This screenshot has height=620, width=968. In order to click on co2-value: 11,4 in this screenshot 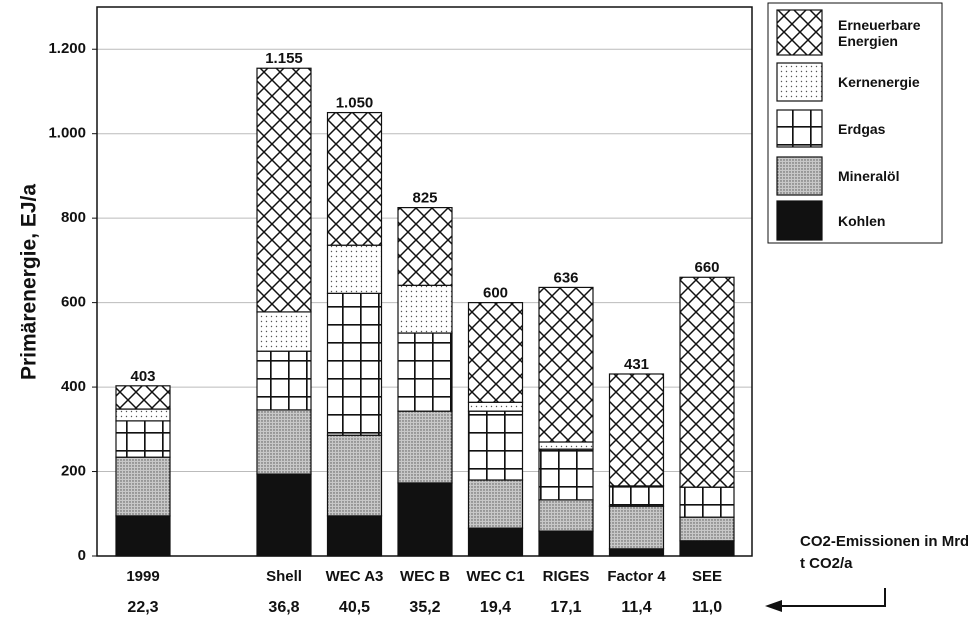, I will do `click(636, 607)`.